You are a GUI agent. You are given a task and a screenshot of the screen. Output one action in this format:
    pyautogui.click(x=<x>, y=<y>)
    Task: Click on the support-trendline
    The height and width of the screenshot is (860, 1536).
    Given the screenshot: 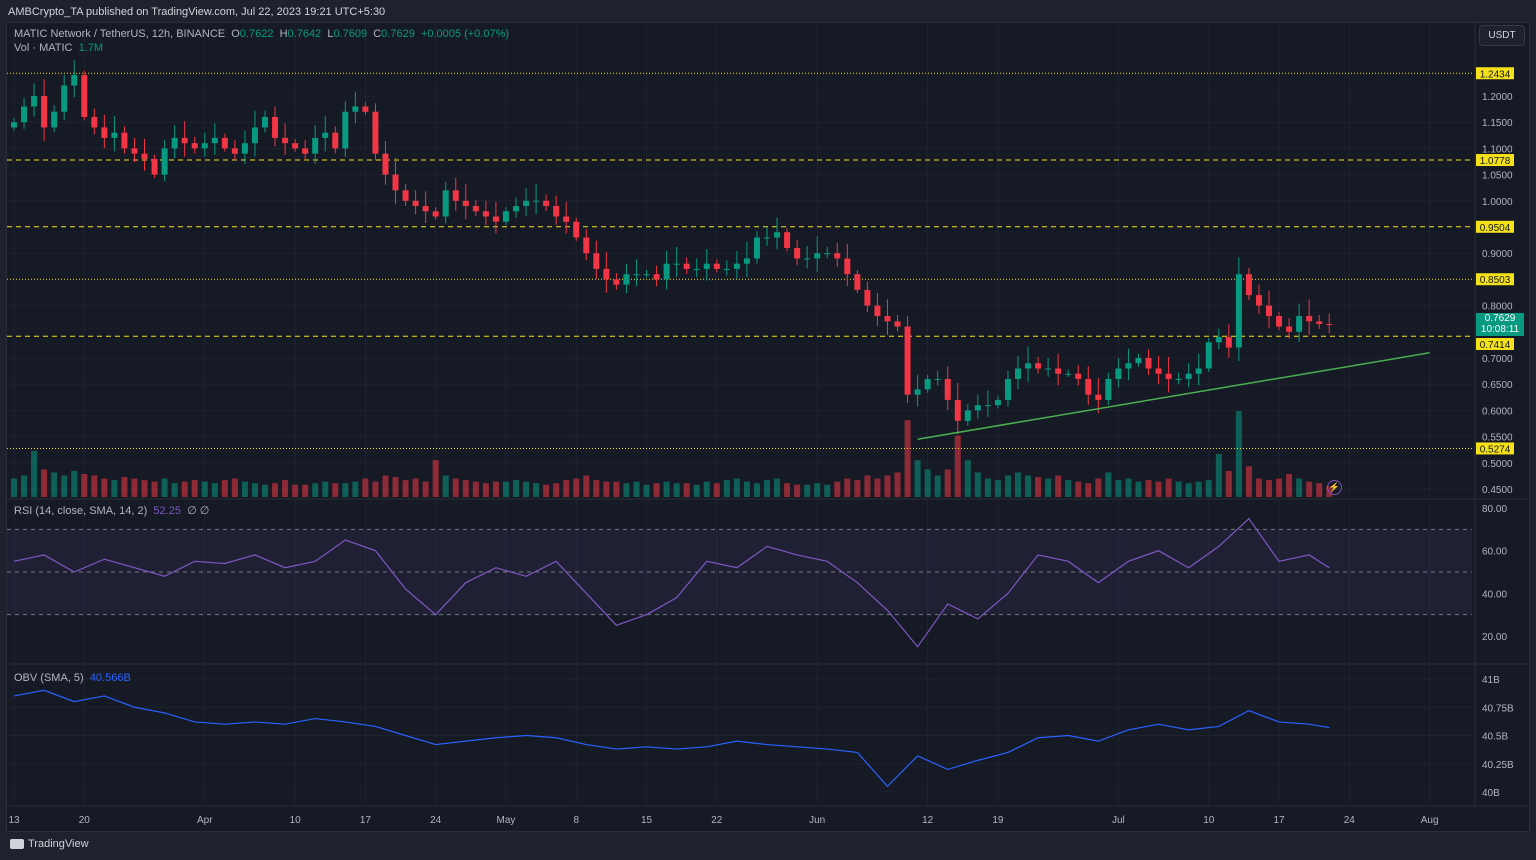 What is the action you would take?
    pyautogui.click(x=1173, y=396)
    